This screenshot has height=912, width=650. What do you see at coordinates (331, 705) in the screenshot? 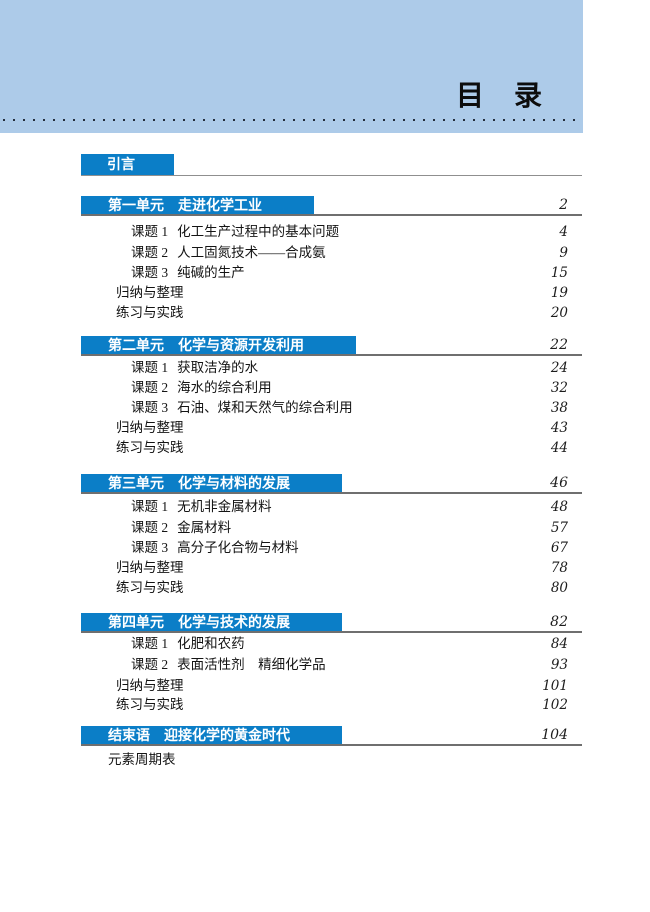
I see `toc-item: 练习与实践 102` at bounding box center [331, 705].